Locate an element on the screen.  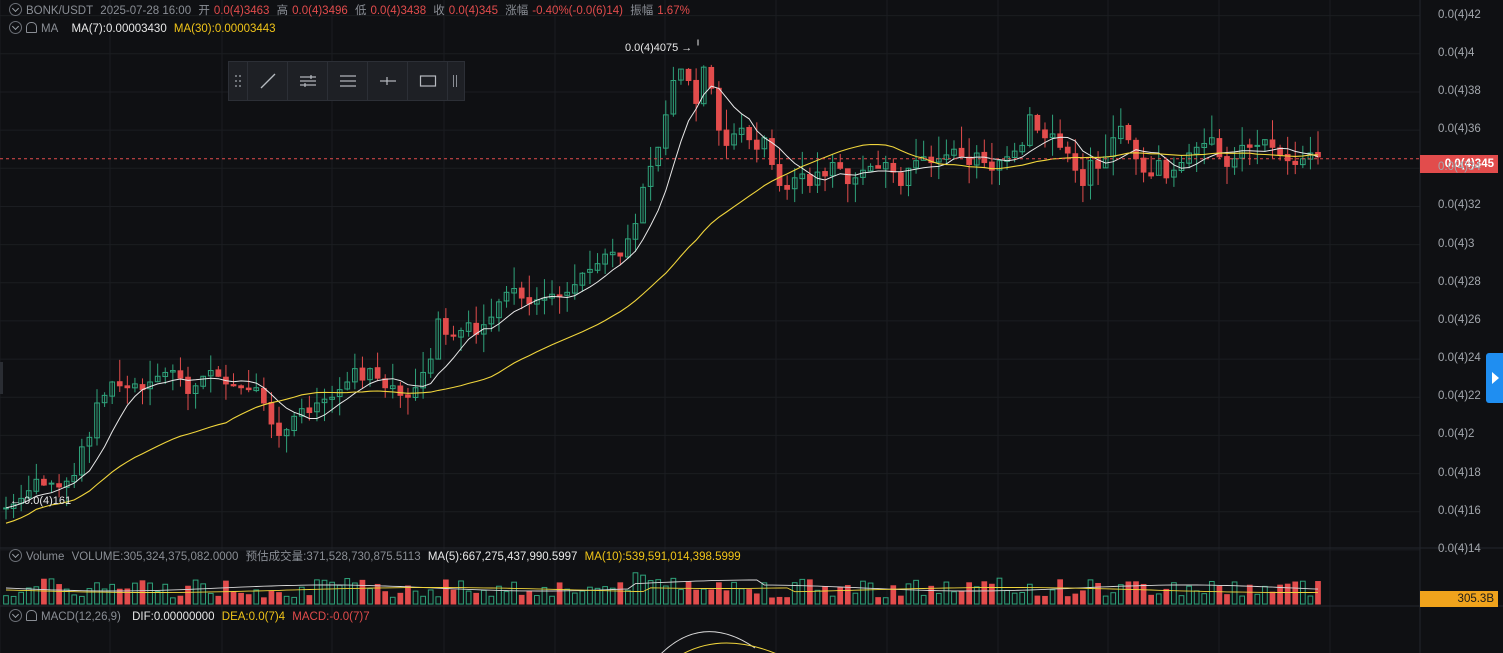
expand-panel-button is located at coordinates (1494, 378).